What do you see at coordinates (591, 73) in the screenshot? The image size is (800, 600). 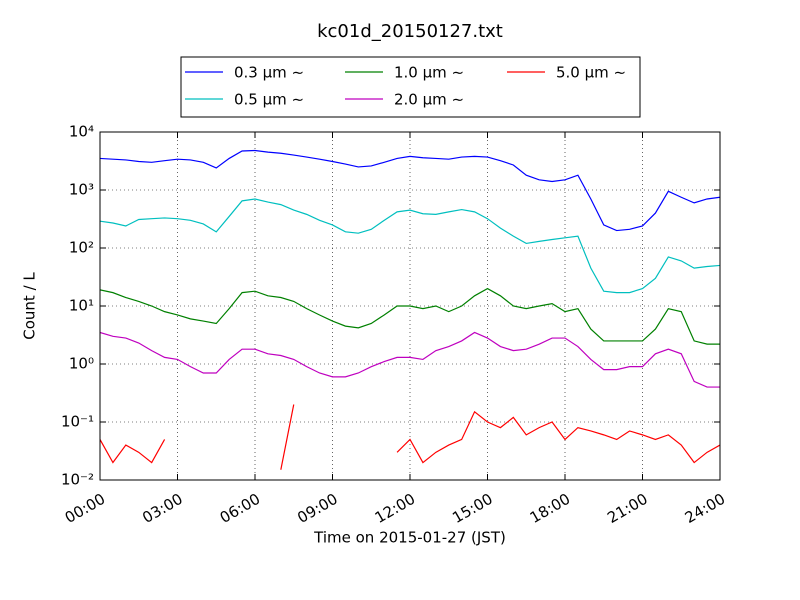 I see `legend-label: 5.0 μm ∼` at bounding box center [591, 73].